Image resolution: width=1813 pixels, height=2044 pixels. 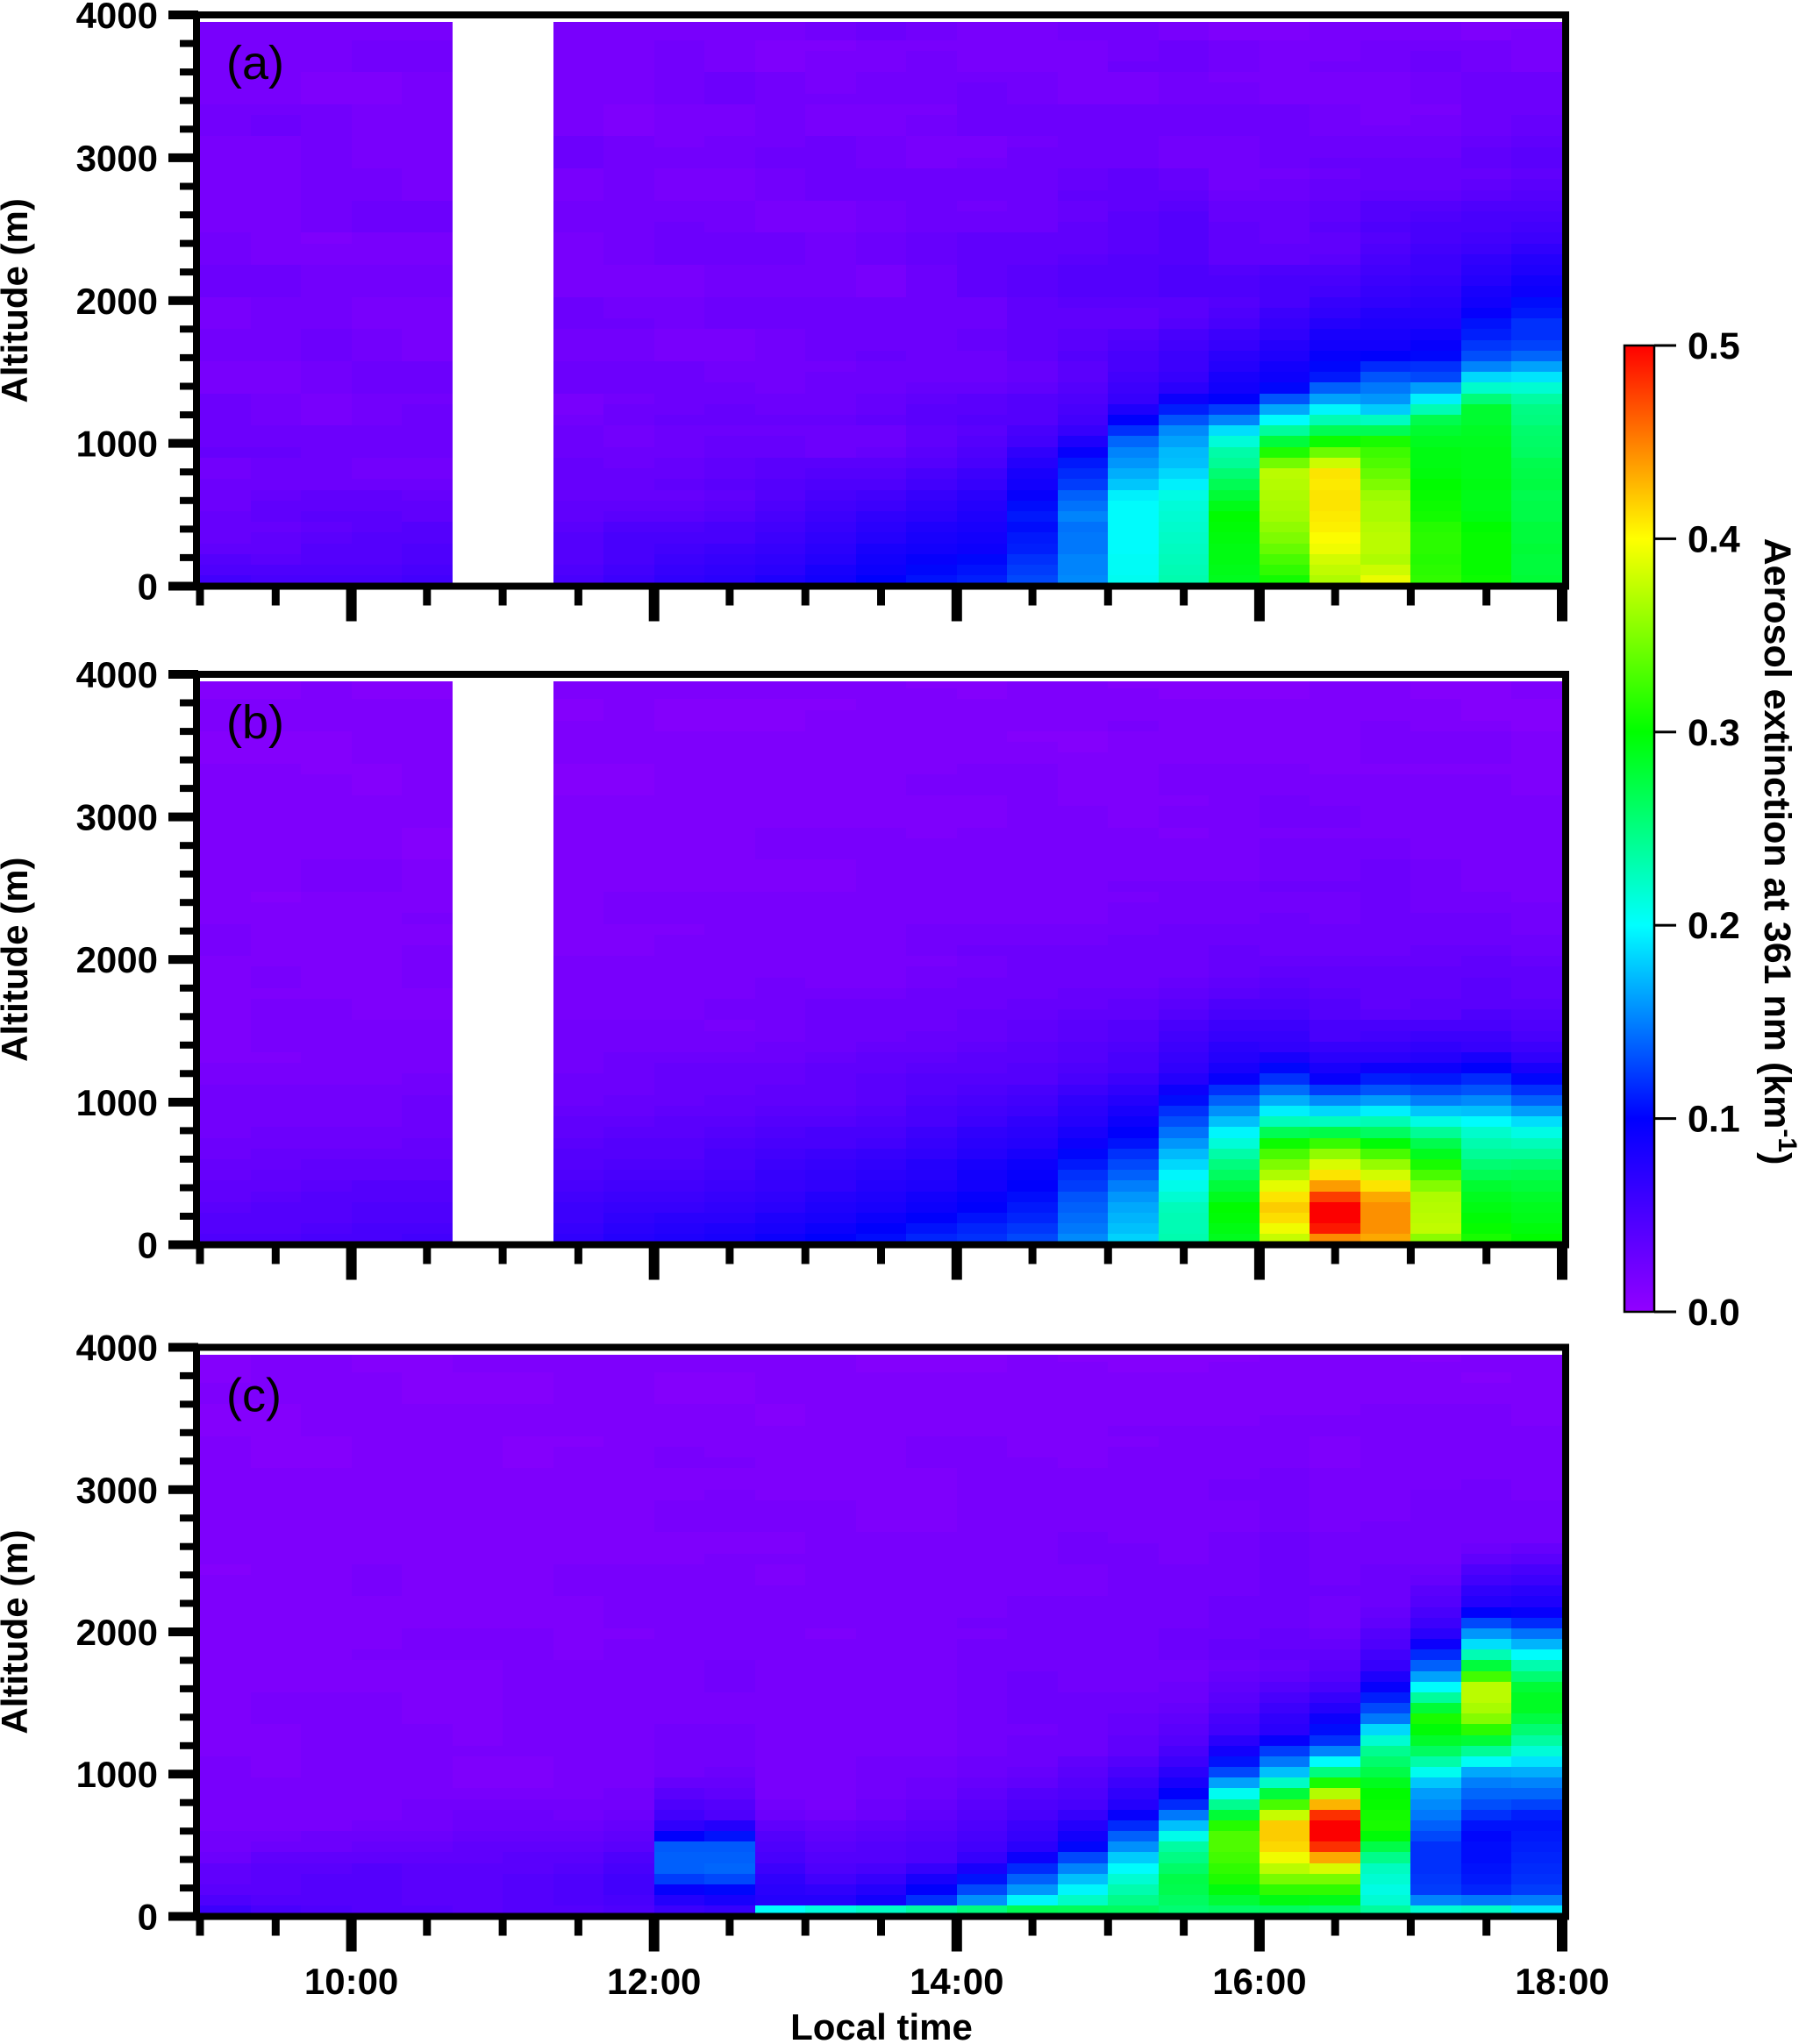 What do you see at coordinates (1562, 1981) in the screenshot?
I see `svg-text: 18:00` at bounding box center [1562, 1981].